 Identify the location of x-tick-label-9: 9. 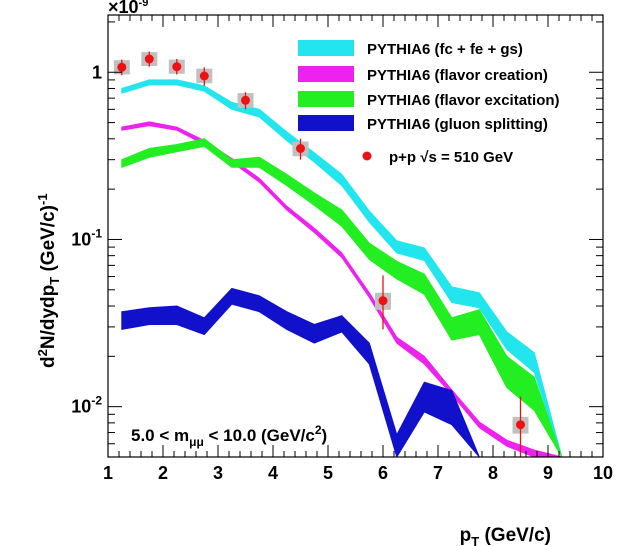
(548, 473).